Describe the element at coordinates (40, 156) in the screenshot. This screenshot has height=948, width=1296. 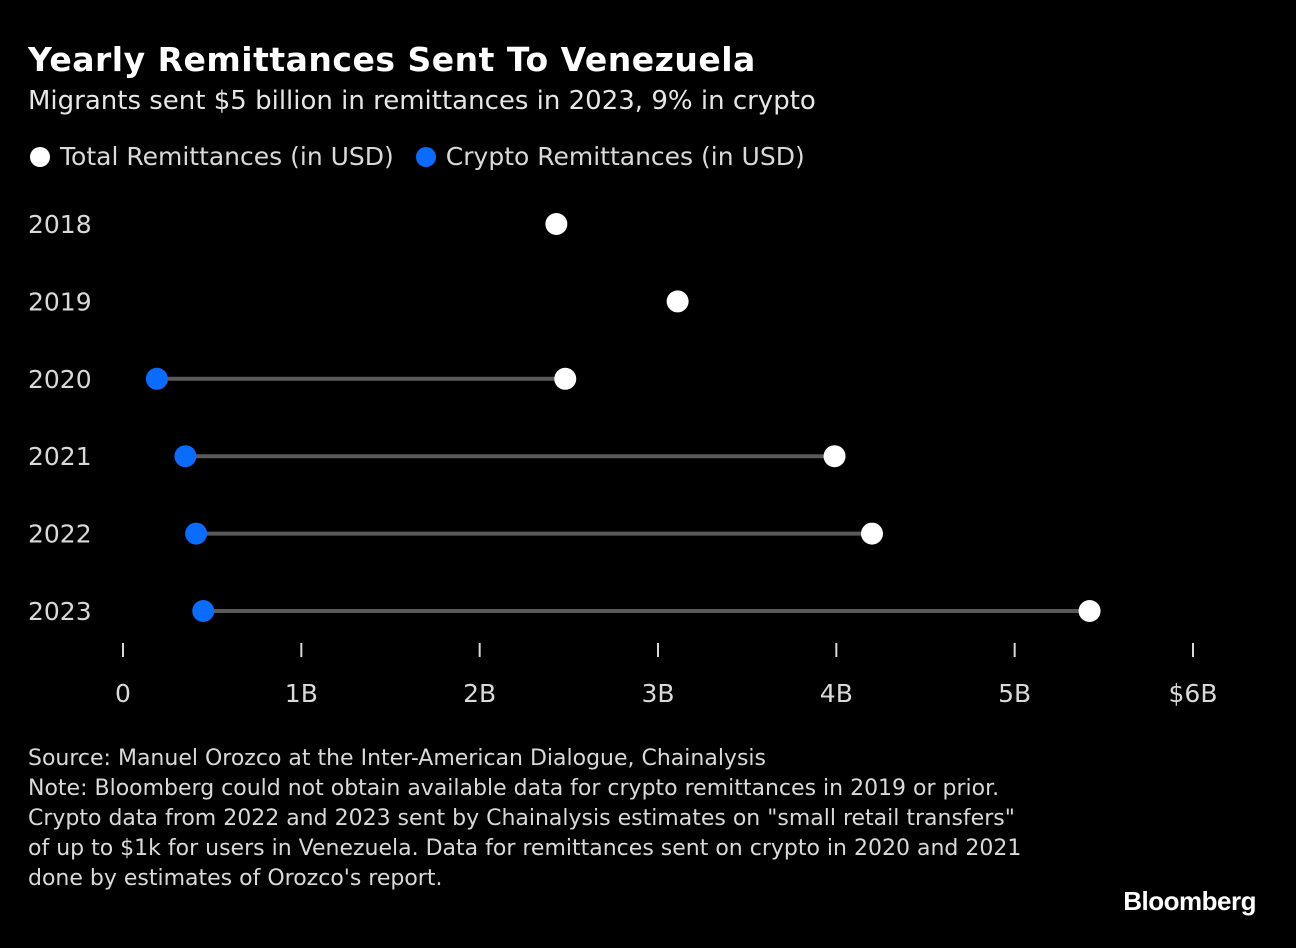
I see `legend-marker-total` at that location.